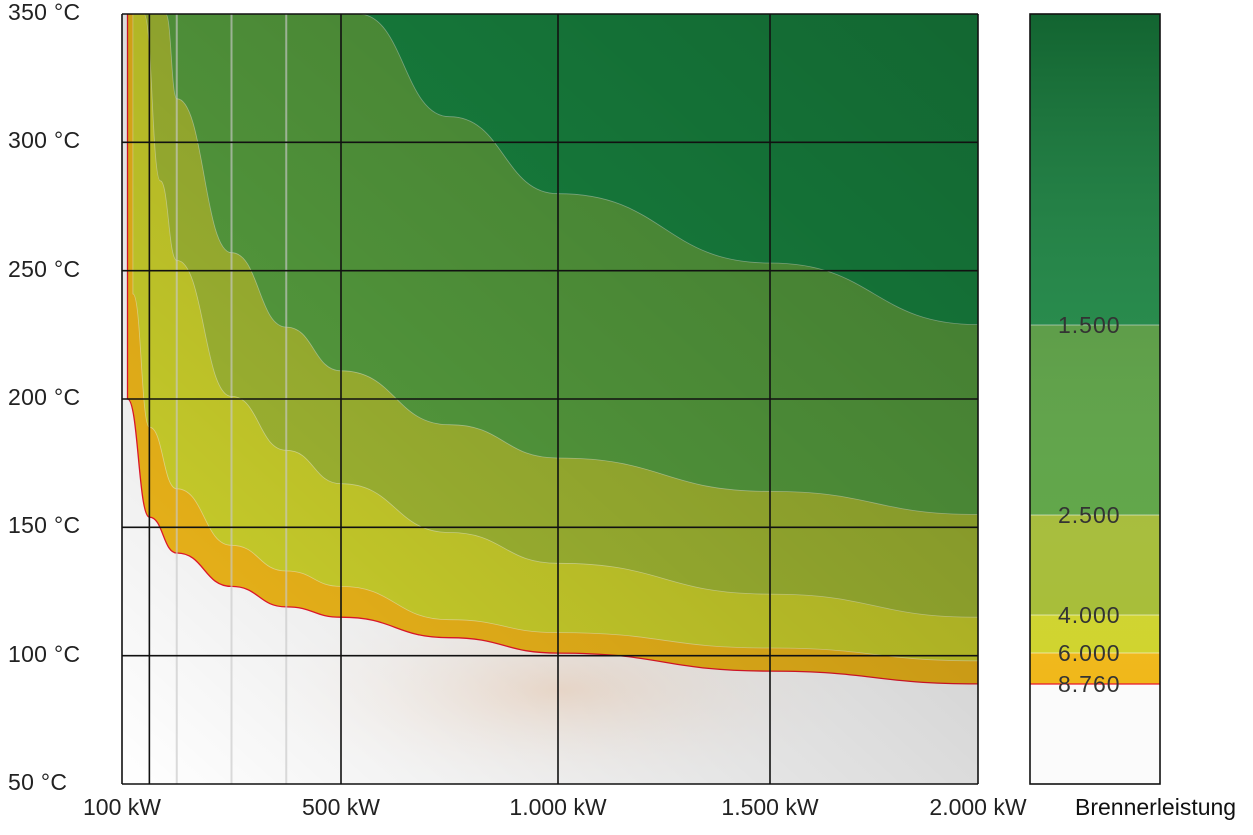 The image size is (1253, 835). I want to click on y-tick-label: 200 °C, so click(44, 397).